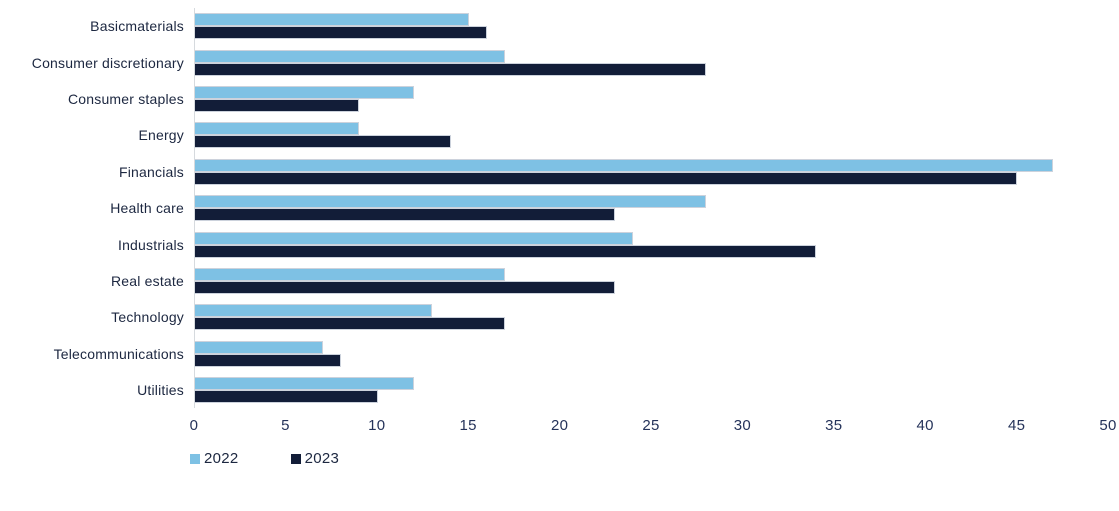  What do you see at coordinates (137, 26) in the screenshot?
I see `category-label: Basicmaterials` at bounding box center [137, 26].